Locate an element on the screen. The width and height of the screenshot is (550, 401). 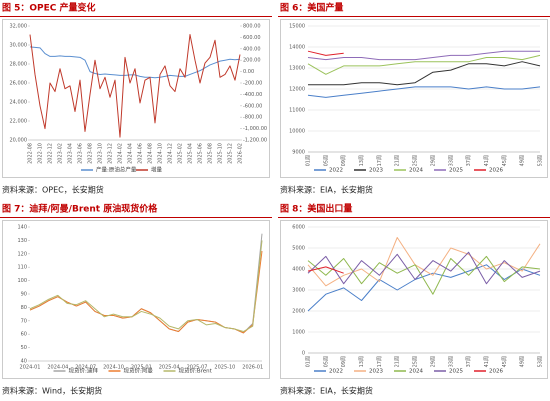
x-tick-label: 2023-02 is located at coordinates (61, 153).